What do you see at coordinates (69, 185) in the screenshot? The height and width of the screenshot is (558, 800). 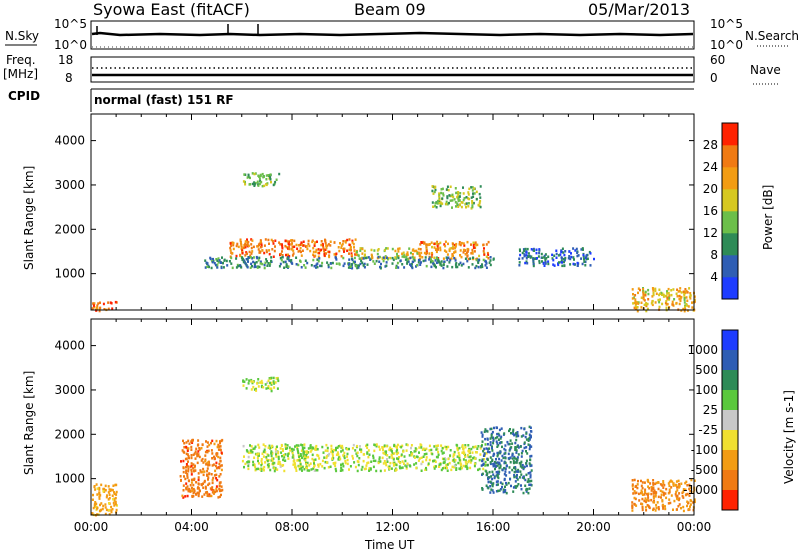 I see `power-ytick-label: 3000` at bounding box center [69, 185].